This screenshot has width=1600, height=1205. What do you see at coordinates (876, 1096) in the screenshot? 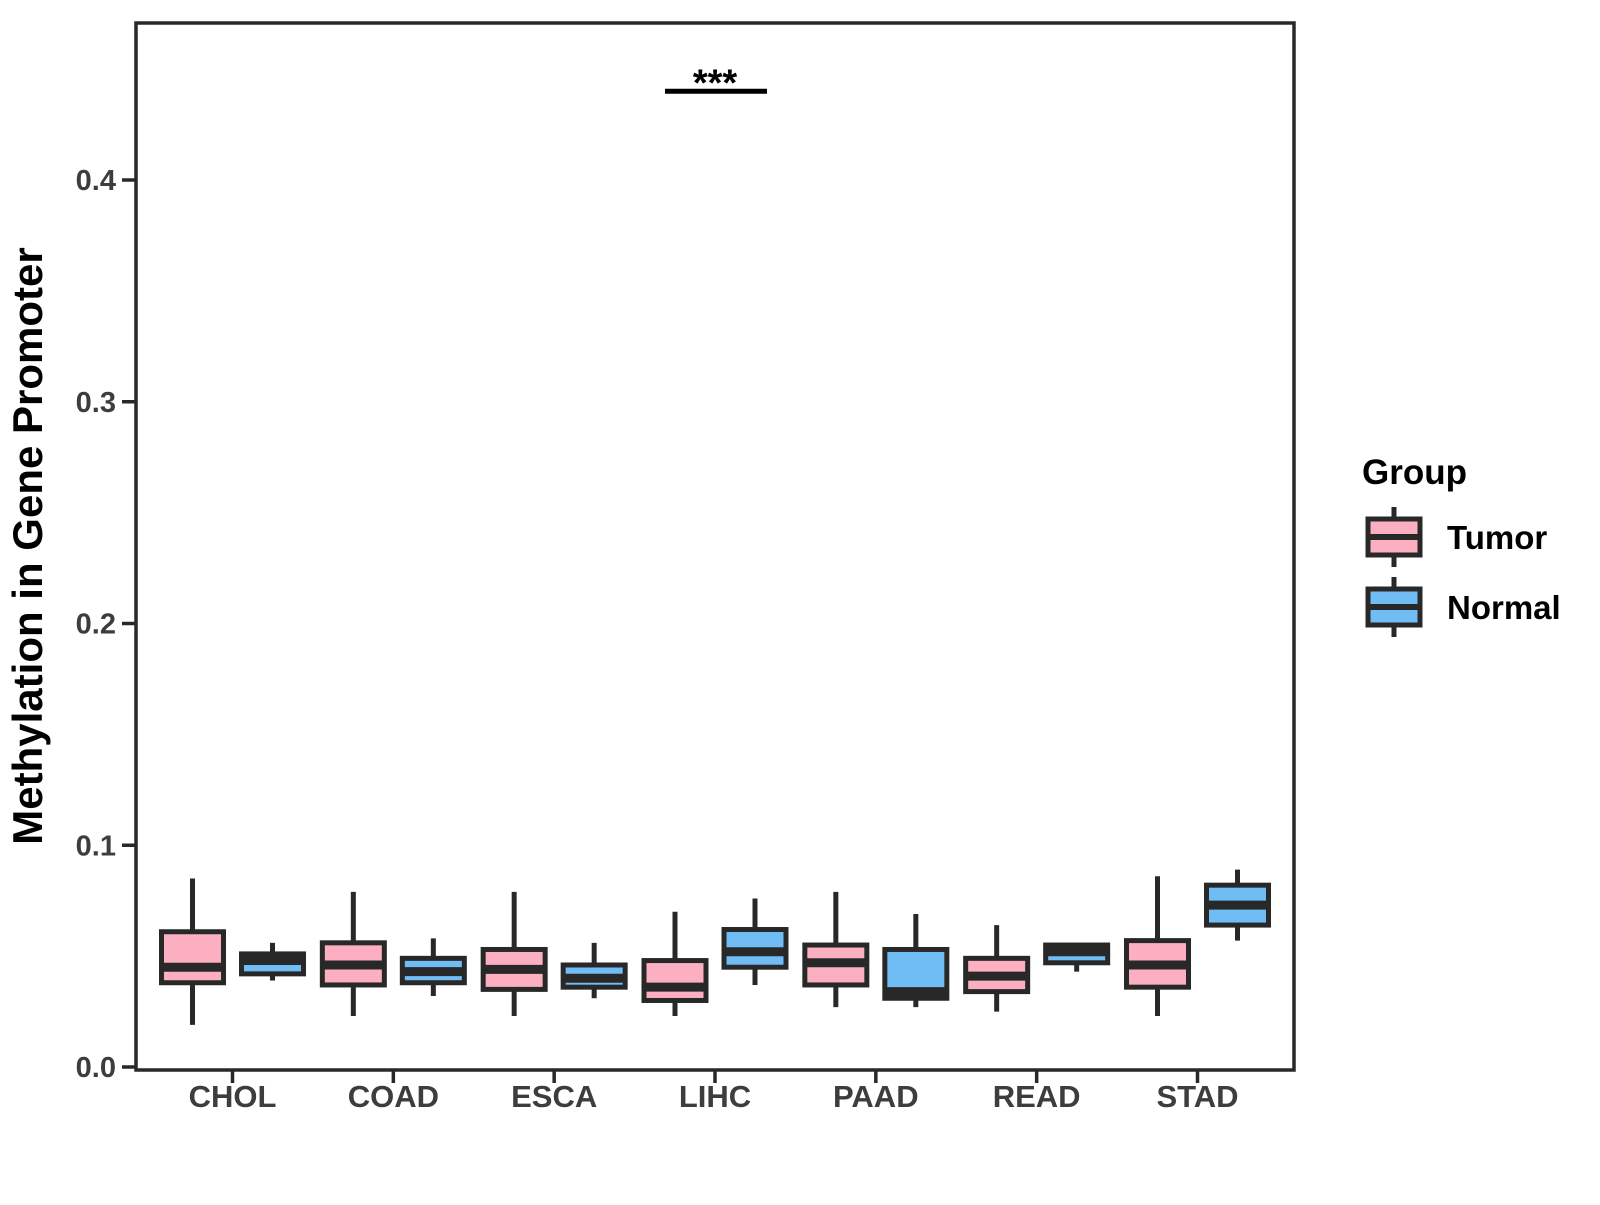
I see `x-tick-label-paad: PAAD` at bounding box center [876, 1096].